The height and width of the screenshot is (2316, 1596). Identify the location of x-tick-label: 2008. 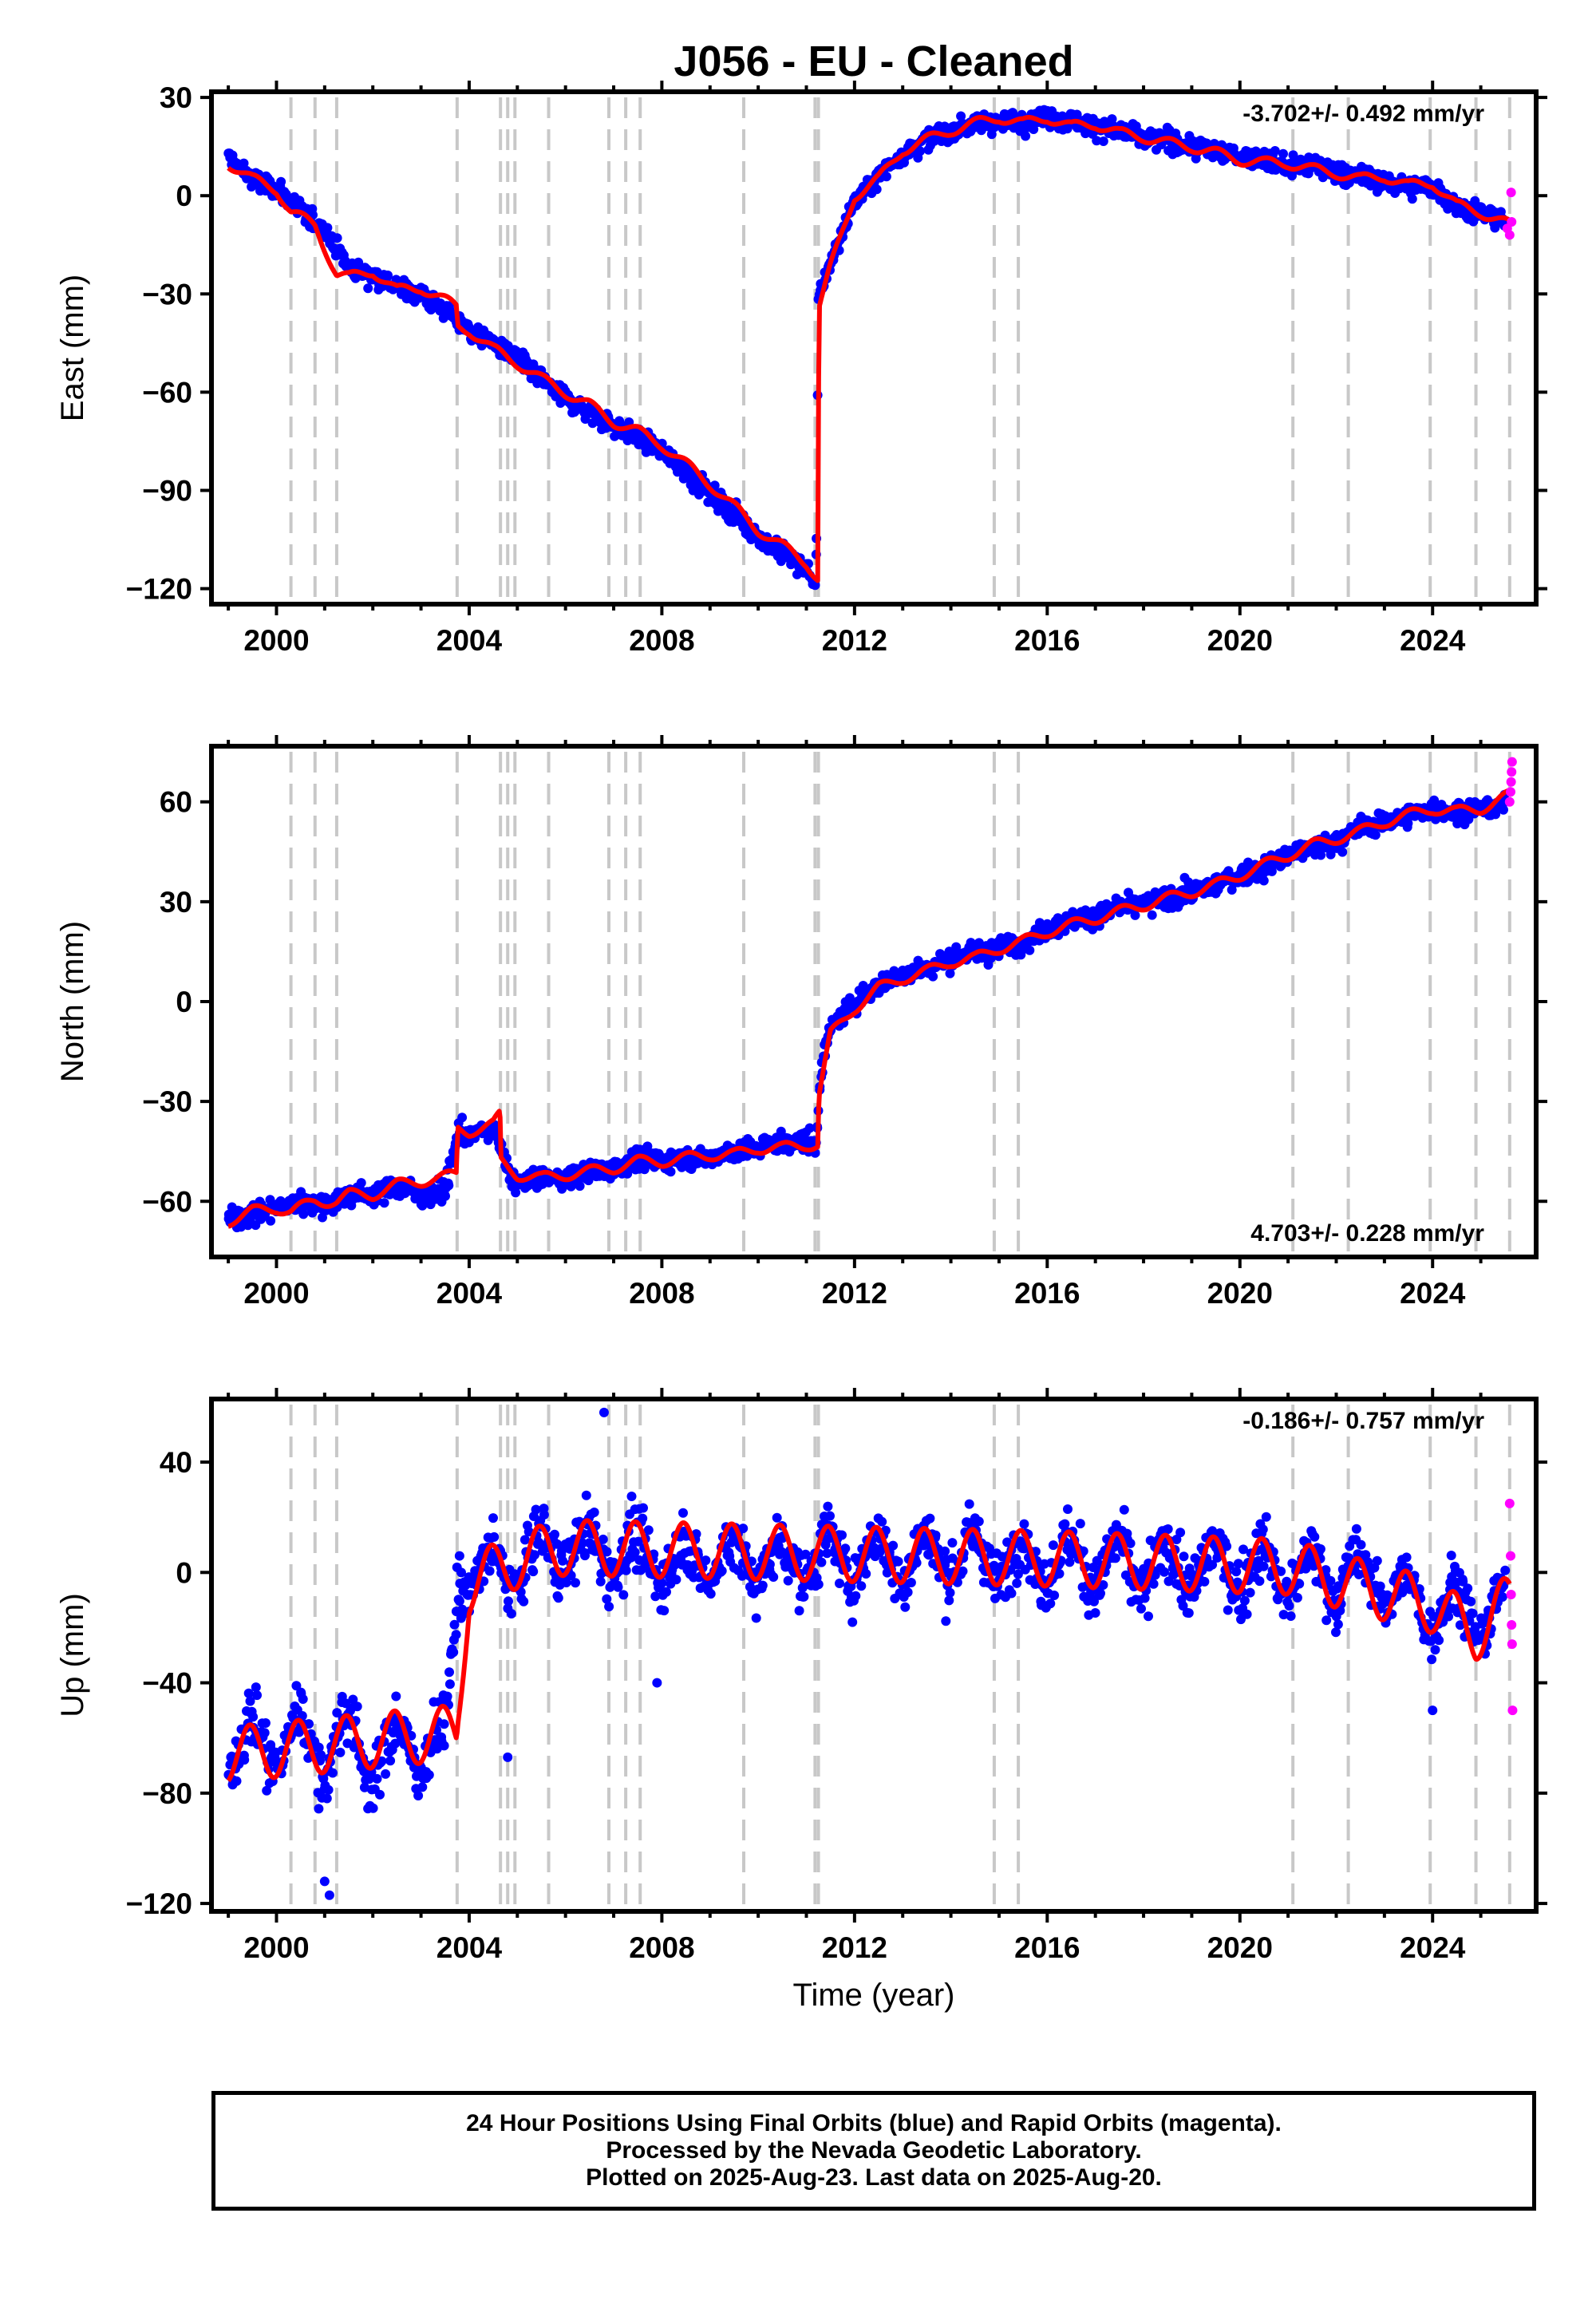
(661, 1947).